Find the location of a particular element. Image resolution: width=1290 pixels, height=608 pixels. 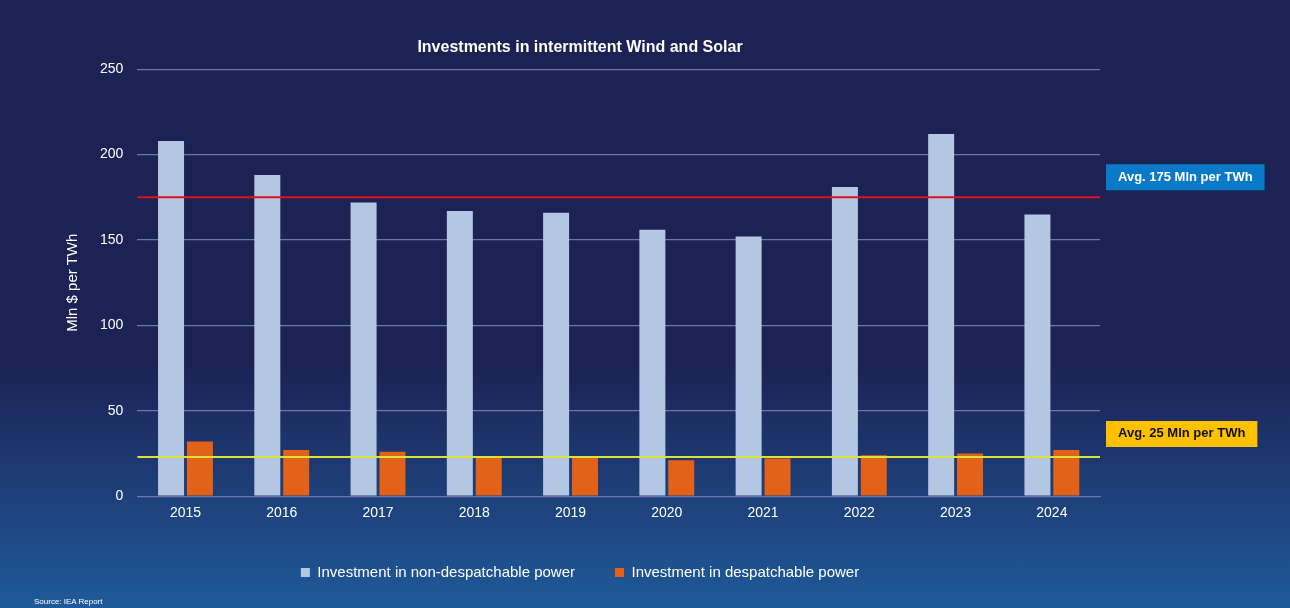

y-tick-label: 200 is located at coordinates (112, 153).